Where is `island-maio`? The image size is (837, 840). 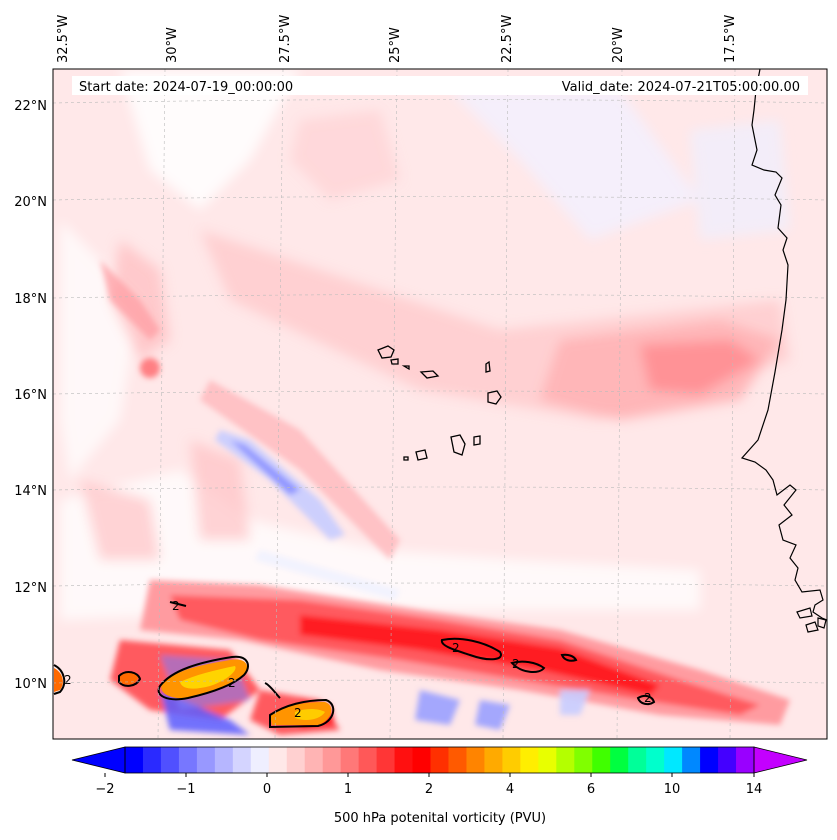
island-maio is located at coordinates (477, 440).